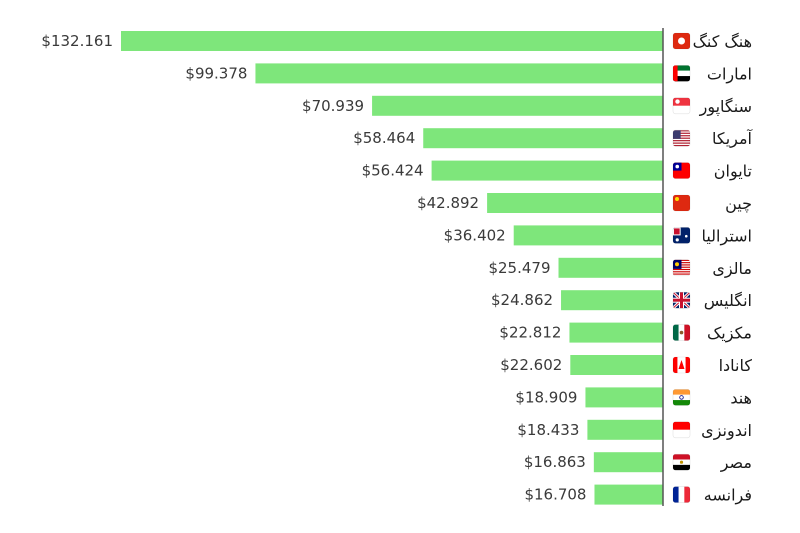 This screenshot has height=533, width=800. What do you see at coordinates (729, 74) in the screenshot?
I see `category-label: امارات` at bounding box center [729, 74].